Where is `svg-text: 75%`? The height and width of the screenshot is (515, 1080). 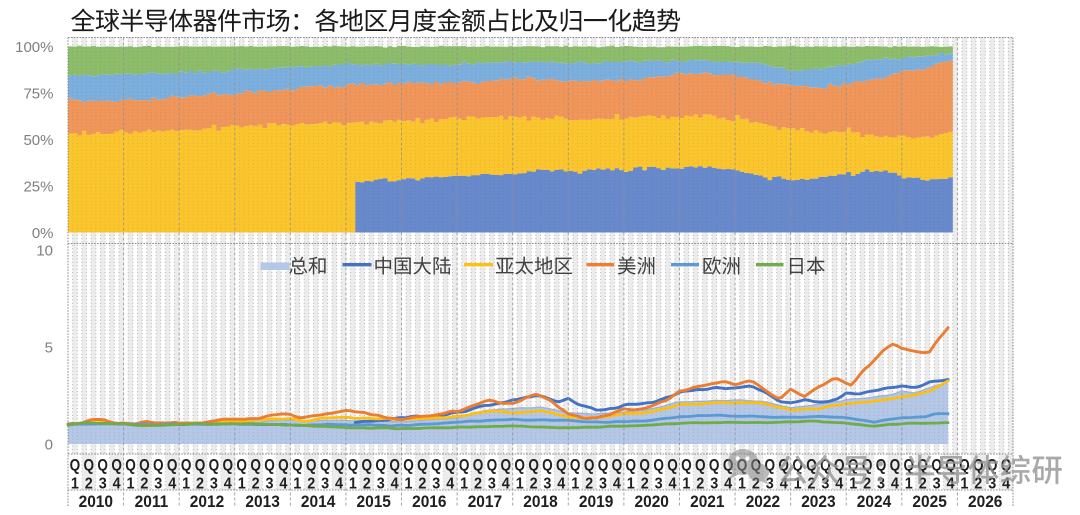
svg-text: 75% is located at coordinates (38, 93).